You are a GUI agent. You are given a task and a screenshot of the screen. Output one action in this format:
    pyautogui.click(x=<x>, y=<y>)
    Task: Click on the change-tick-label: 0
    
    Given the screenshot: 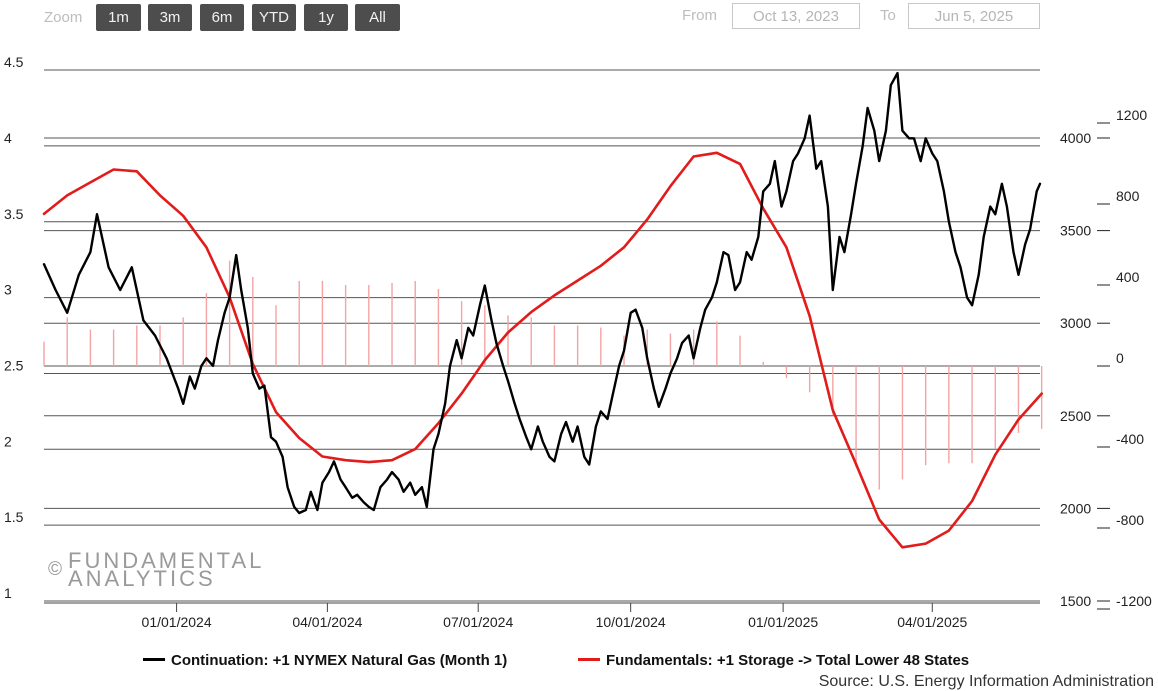 What is the action you would take?
    pyautogui.click(x=1120, y=358)
    